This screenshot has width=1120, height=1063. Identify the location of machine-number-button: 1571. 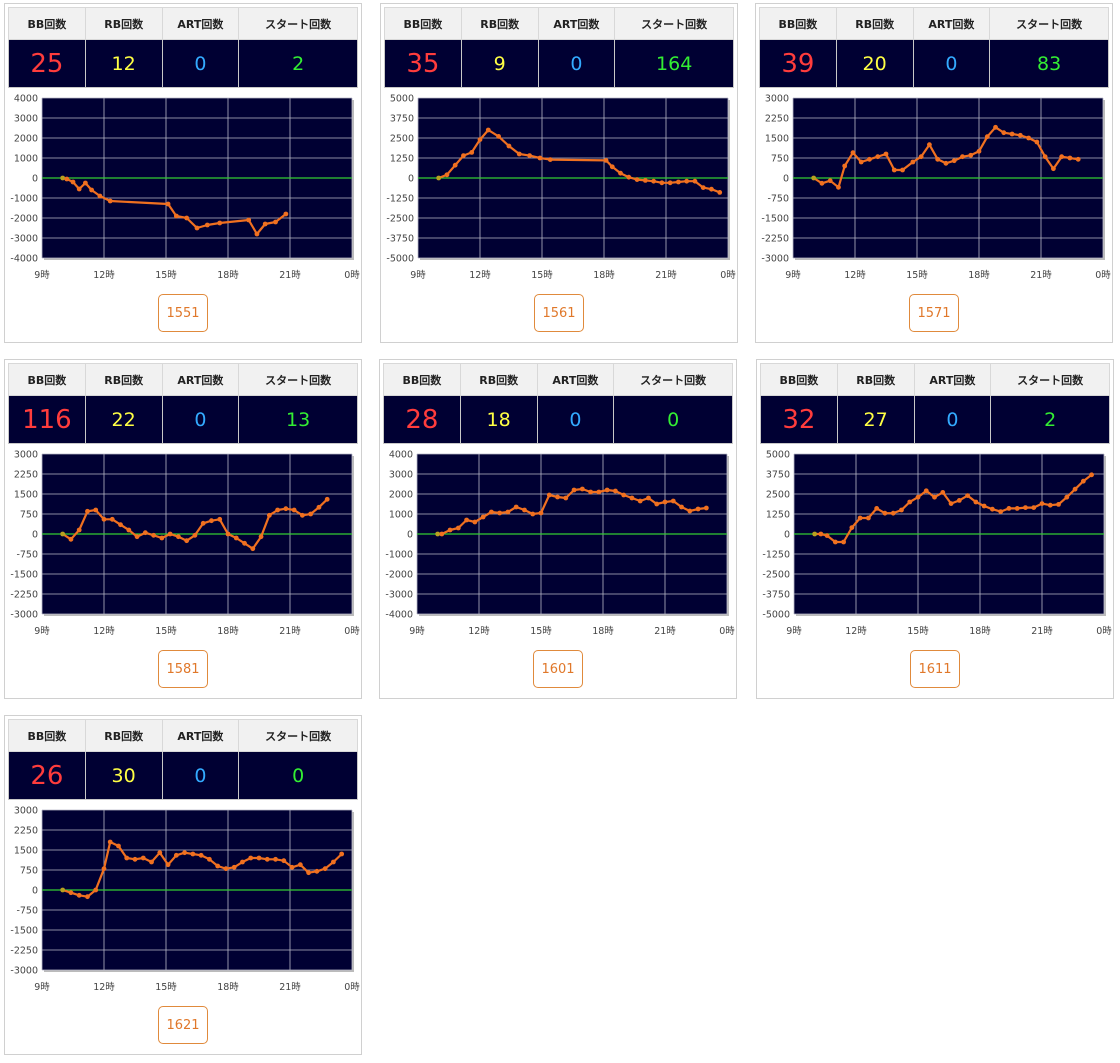
(934, 313).